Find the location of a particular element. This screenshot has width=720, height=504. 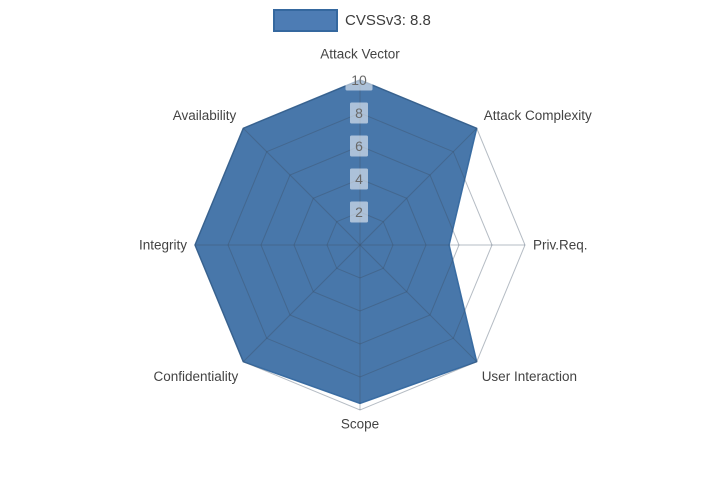

radial-tick-8: 8 is located at coordinates (359, 113).